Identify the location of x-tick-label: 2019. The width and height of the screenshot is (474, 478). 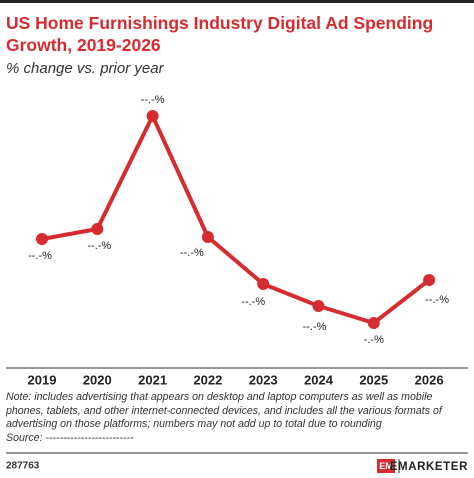
(42, 379).